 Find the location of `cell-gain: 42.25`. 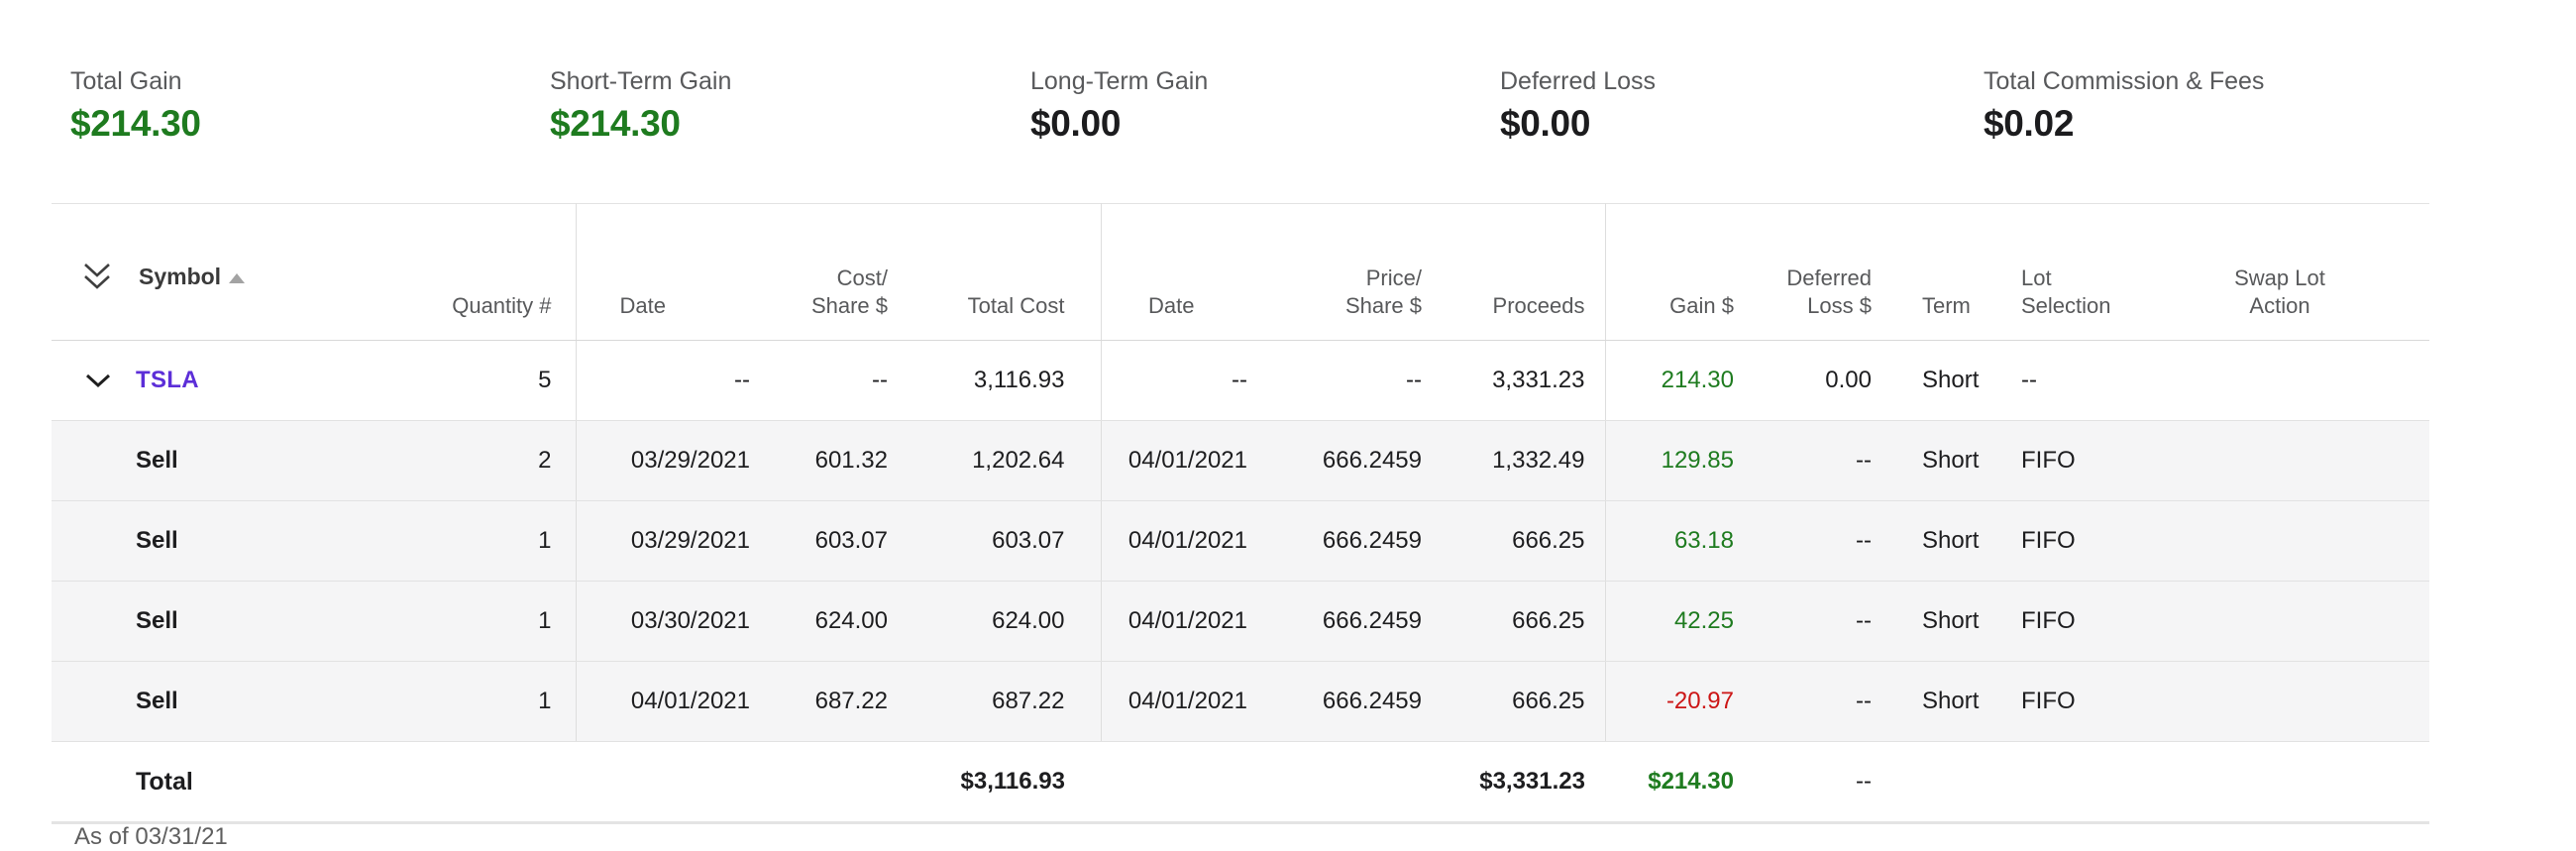

cell-gain: 42.25 is located at coordinates (1675, 621).